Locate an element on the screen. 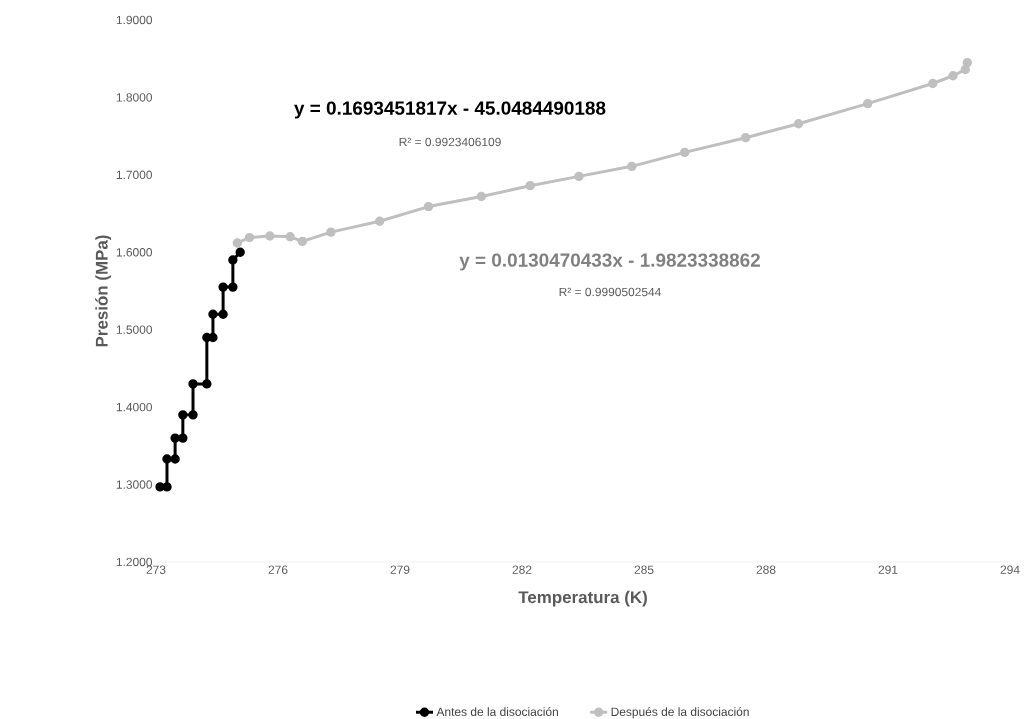 This screenshot has width=1030, height=719. x-tick-label: 279 is located at coordinates (400, 569).